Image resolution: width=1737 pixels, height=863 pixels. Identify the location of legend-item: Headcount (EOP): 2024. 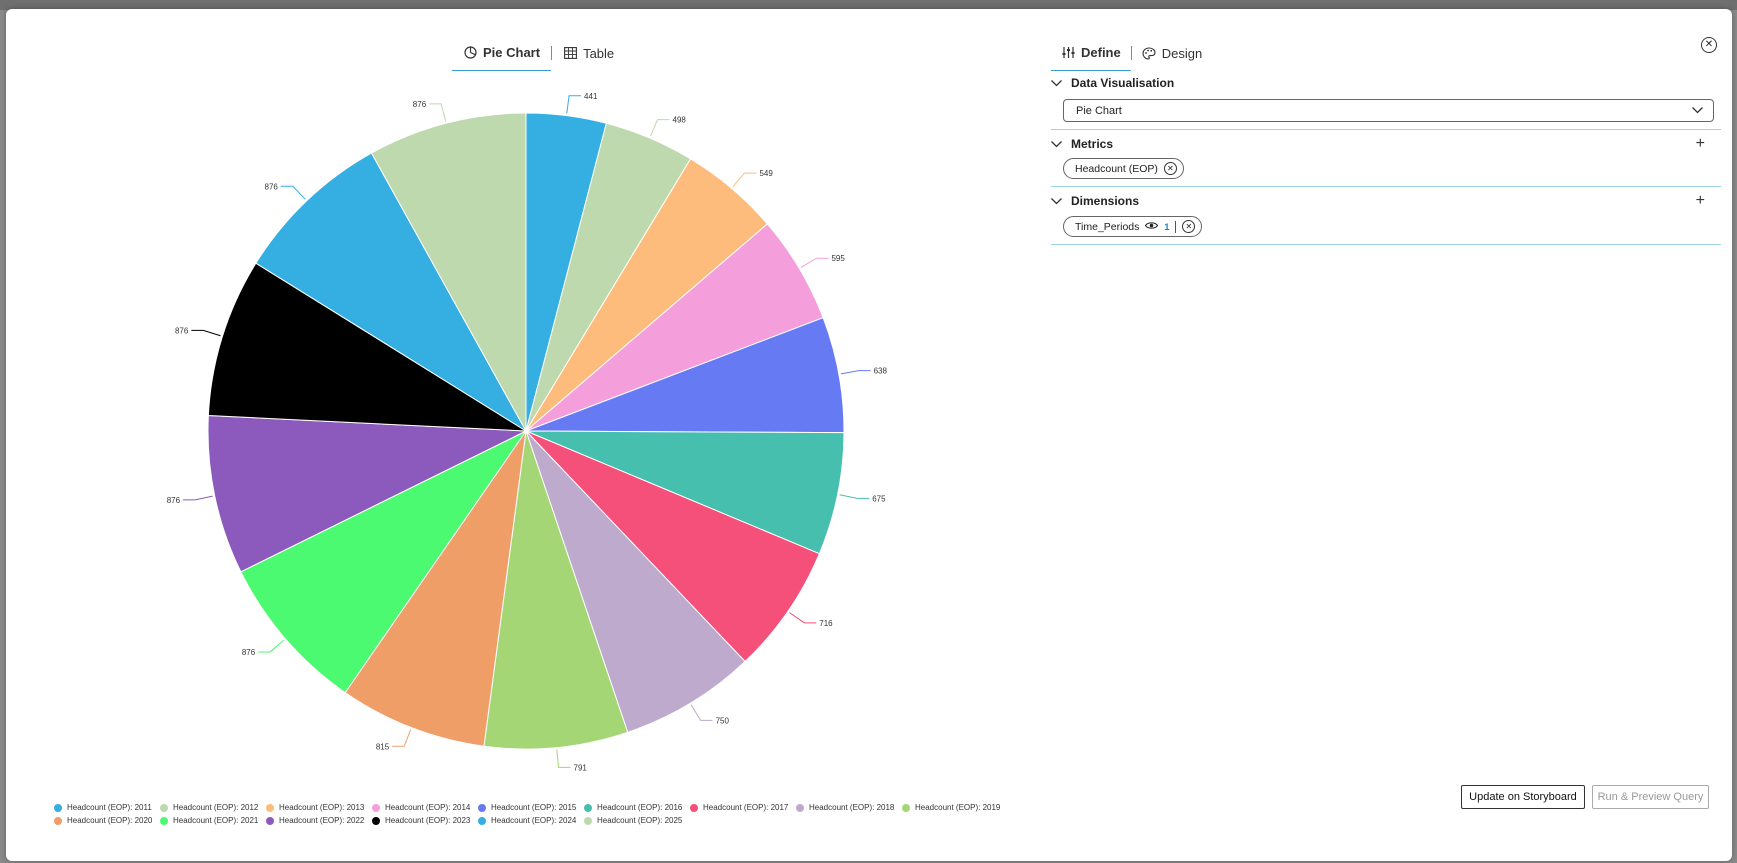
(531, 820).